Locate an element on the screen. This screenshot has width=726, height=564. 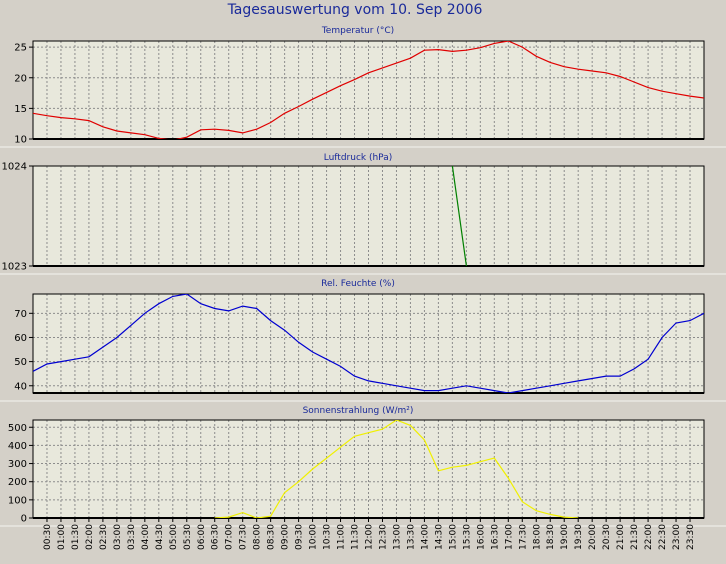
humidity-ytick-label: 50 is located at coordinates (20, 362).